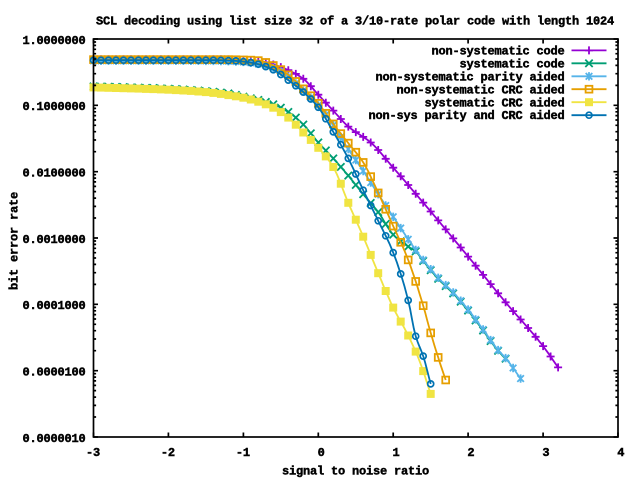 The image size is (640, 480). I want to click on svg-text: -2, so click(168, 453).